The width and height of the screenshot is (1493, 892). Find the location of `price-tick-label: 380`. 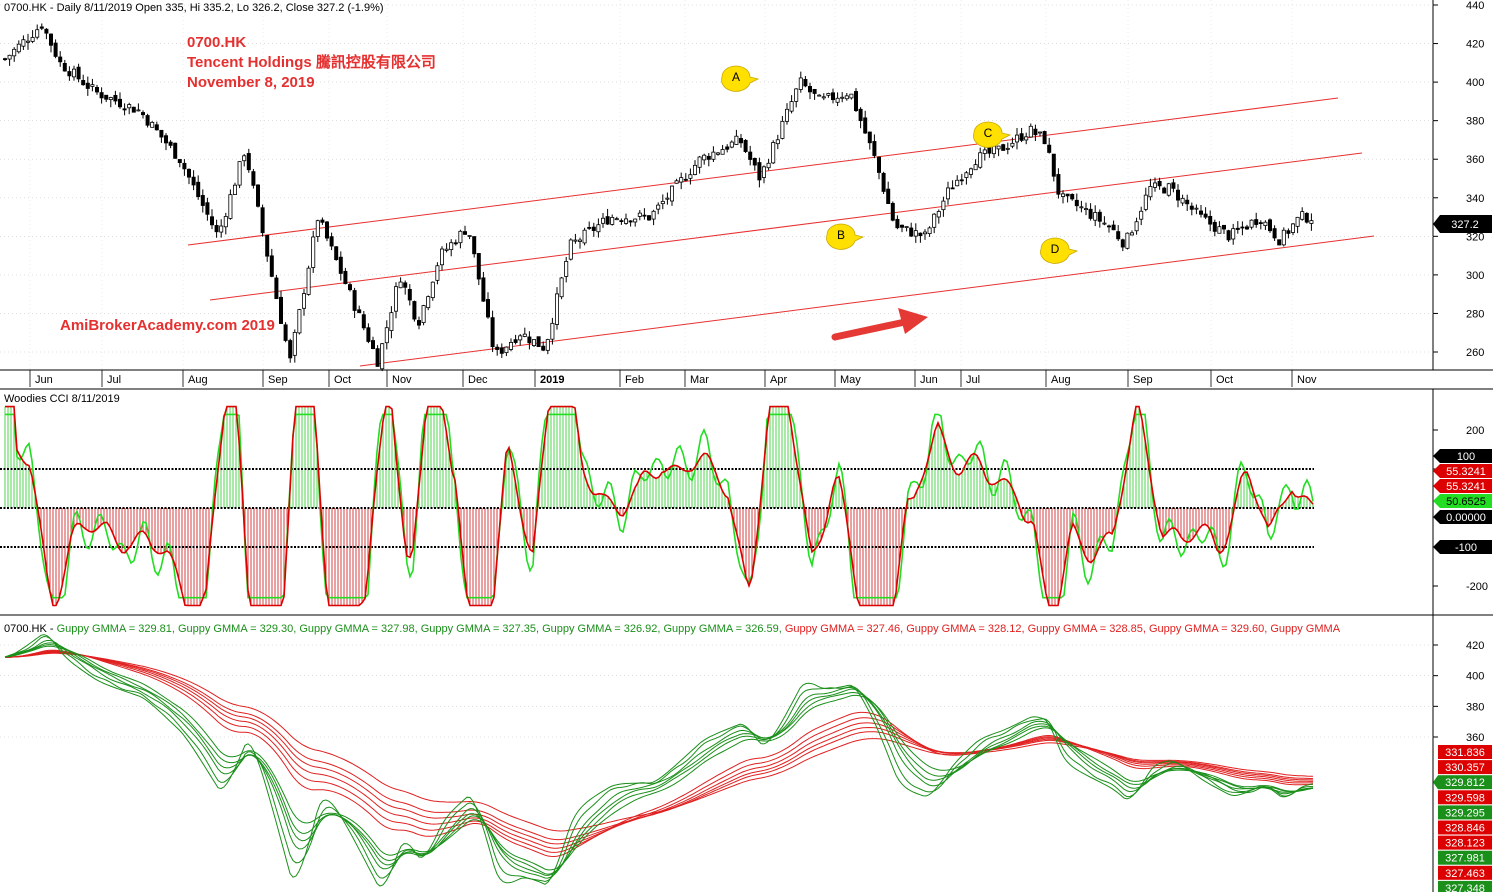

price-tick-label: 380 is located at coordinates (1475, 122).